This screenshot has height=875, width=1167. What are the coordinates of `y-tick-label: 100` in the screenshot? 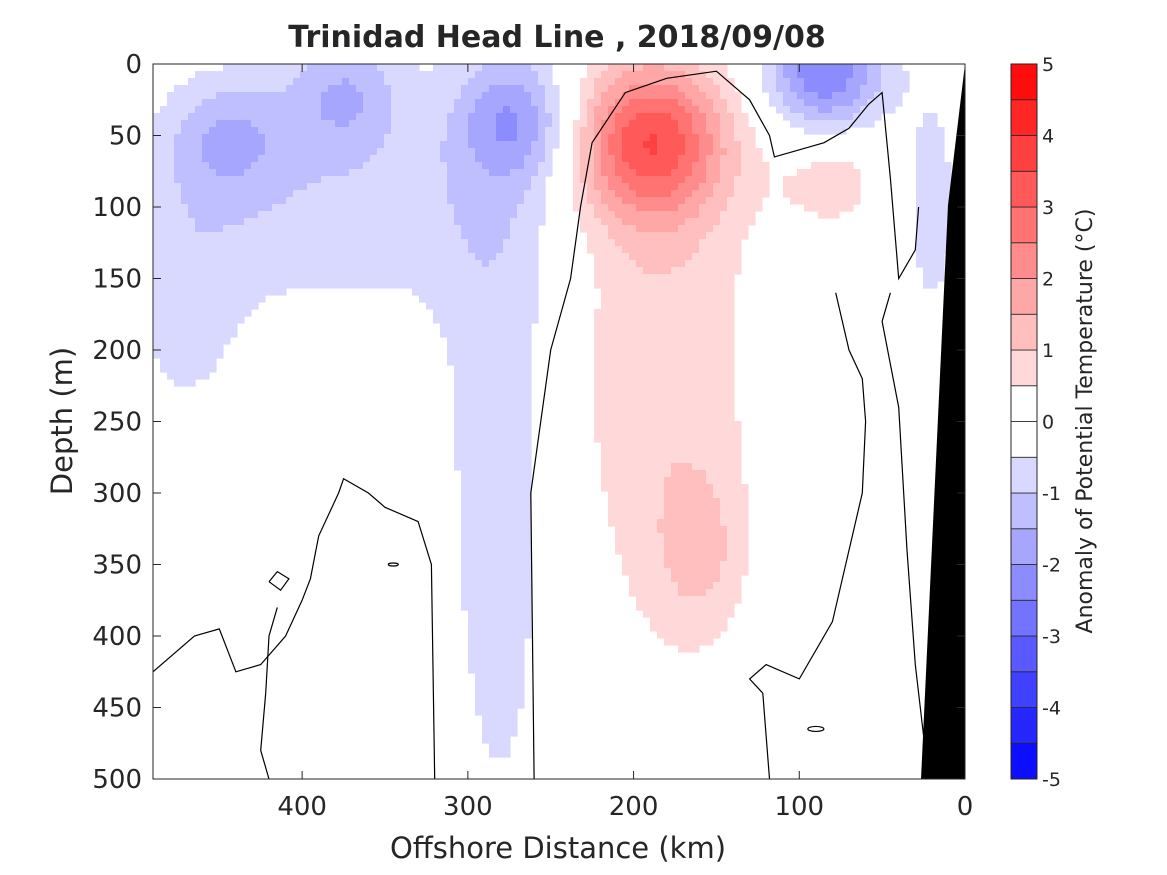 It's located at (117, 208).